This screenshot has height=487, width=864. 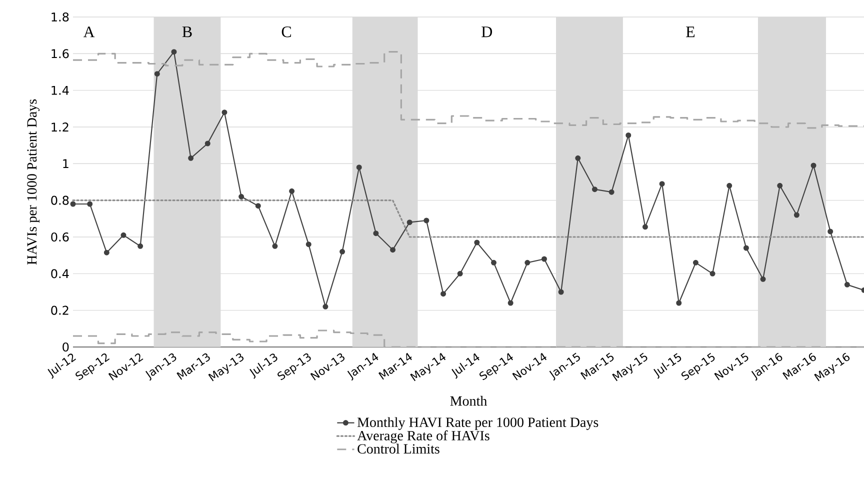 What do you see at coordinates (399, 449) in the screenshot?
I see `legend-label: Control Limits` at bounding box center [399, 449].